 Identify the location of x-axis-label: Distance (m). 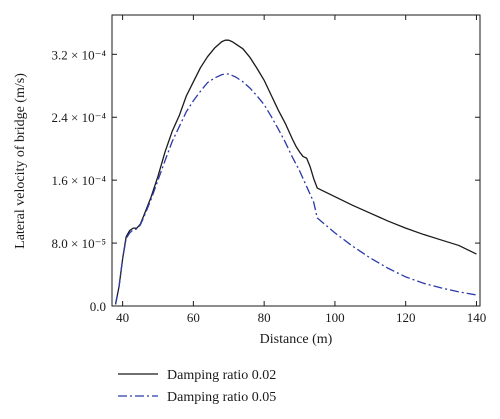
(296, 339).